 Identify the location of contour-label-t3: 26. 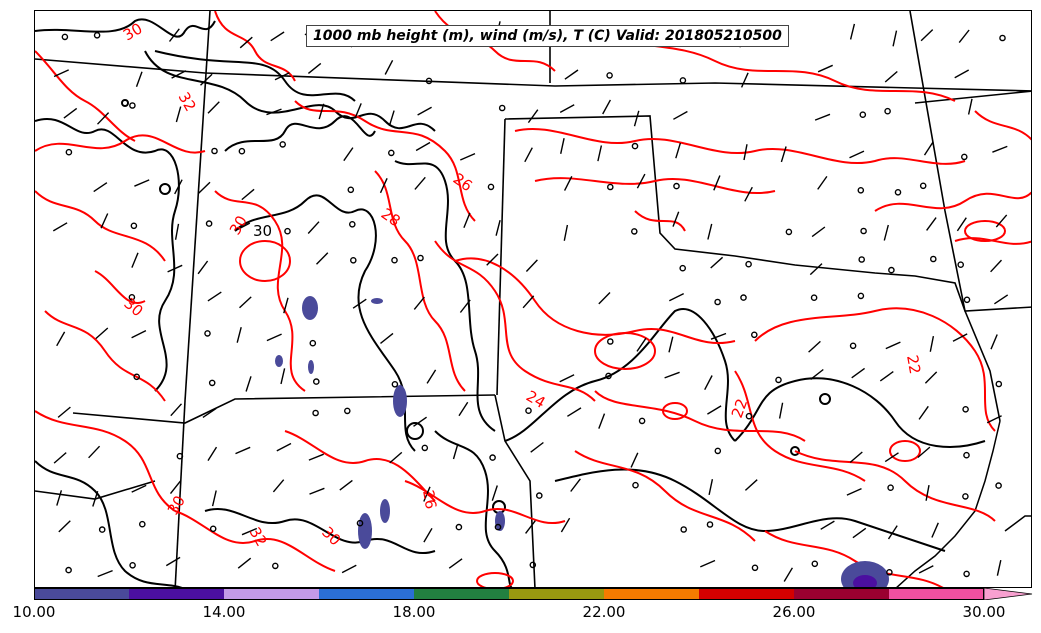
(463, 183).